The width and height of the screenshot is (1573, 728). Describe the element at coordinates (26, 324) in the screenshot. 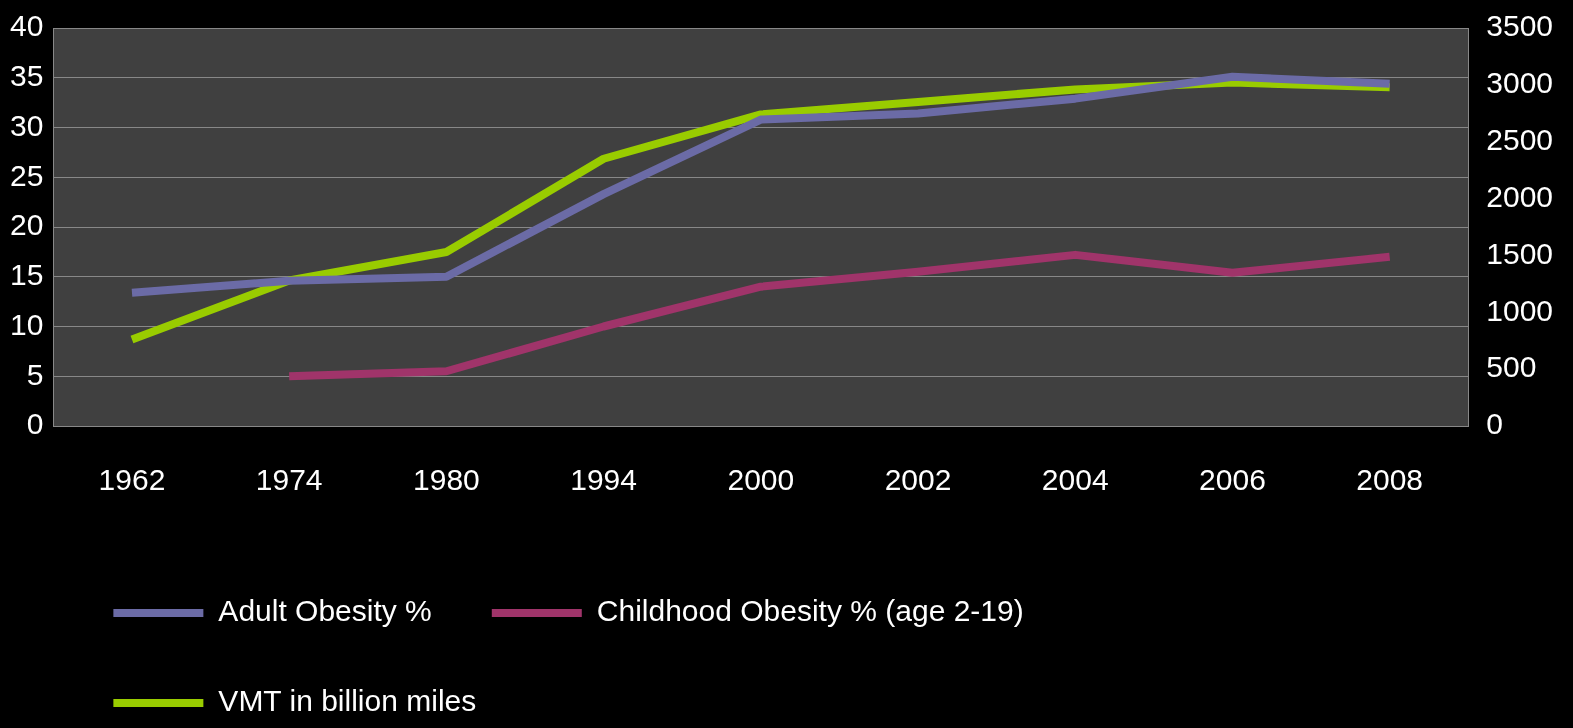

I see `y-tick-label: 10` at that location.